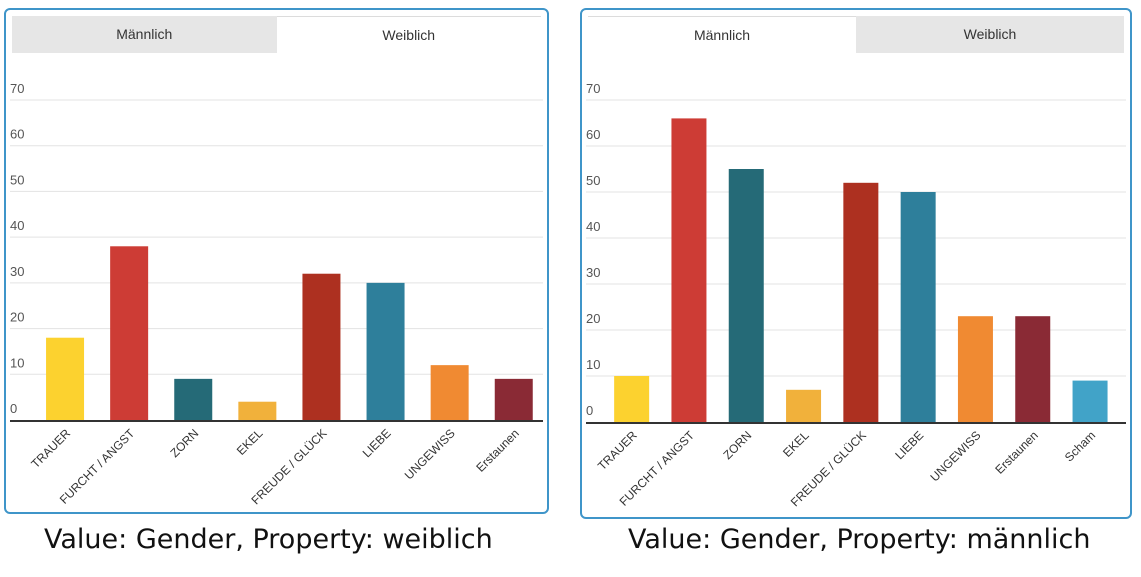  Describe the element at coordinates (859, 539) in the screenshot. I see `caption-maennlich: Value: Gender, Property: männlich` at that location.